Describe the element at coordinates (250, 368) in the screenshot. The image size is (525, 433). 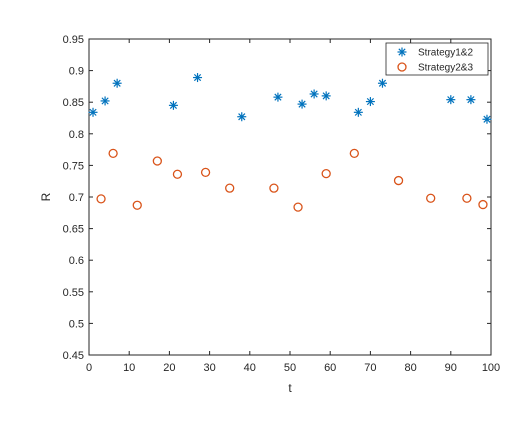
I see `x-tick-label: 40` at that location.